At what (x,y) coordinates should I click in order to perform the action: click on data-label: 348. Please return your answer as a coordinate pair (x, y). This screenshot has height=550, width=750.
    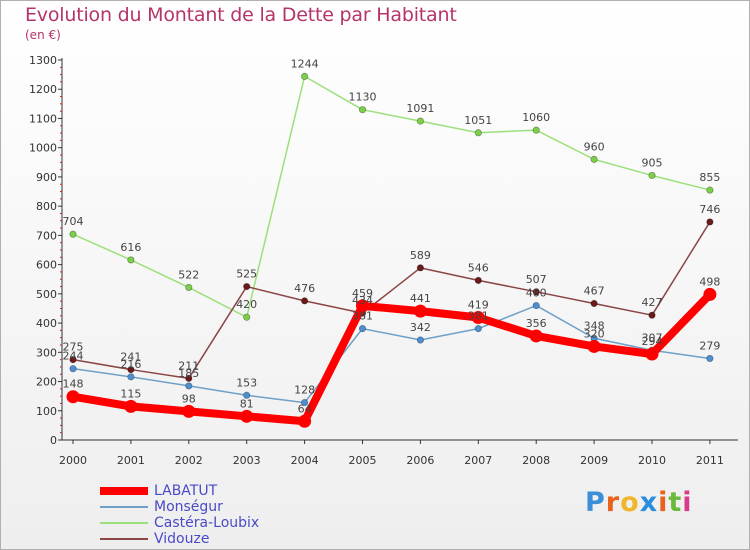
    Looking at the image, I should click on (594, 325).